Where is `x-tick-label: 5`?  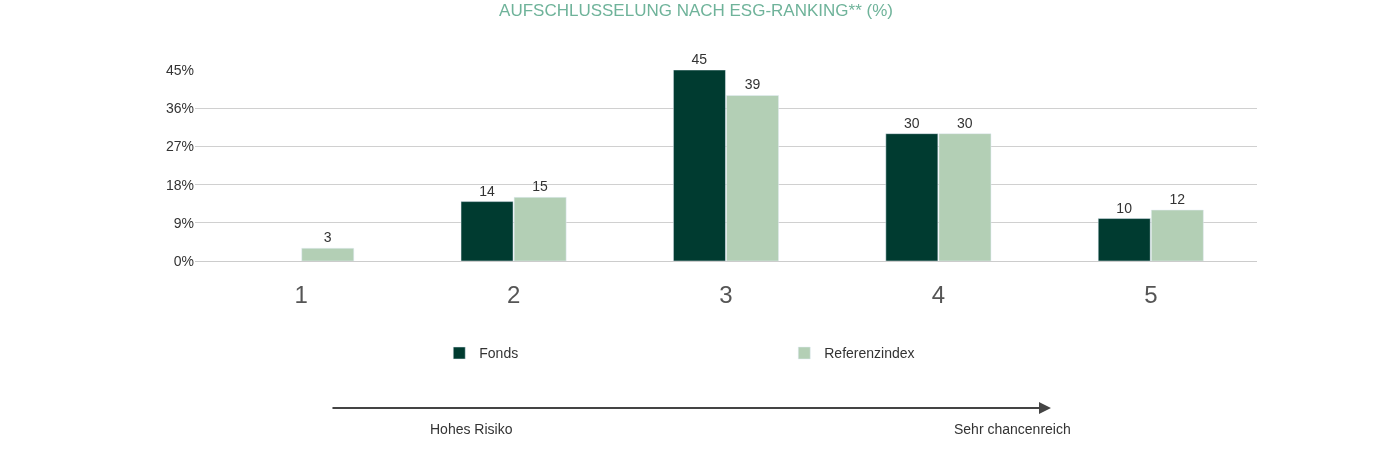 x-tick-label: 5 is located at coordinates (1151, 294).